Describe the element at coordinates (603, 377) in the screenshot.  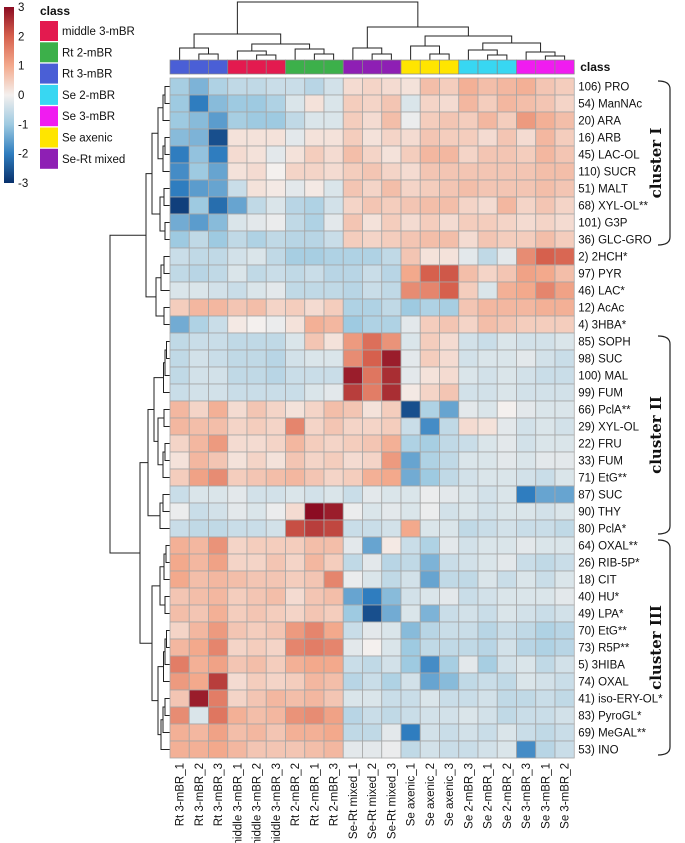
I see `row-label: 100) MAL` at that location.